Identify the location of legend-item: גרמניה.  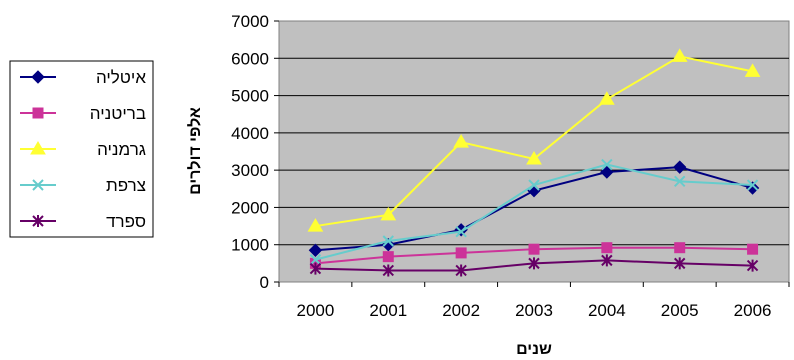
(83, 149).